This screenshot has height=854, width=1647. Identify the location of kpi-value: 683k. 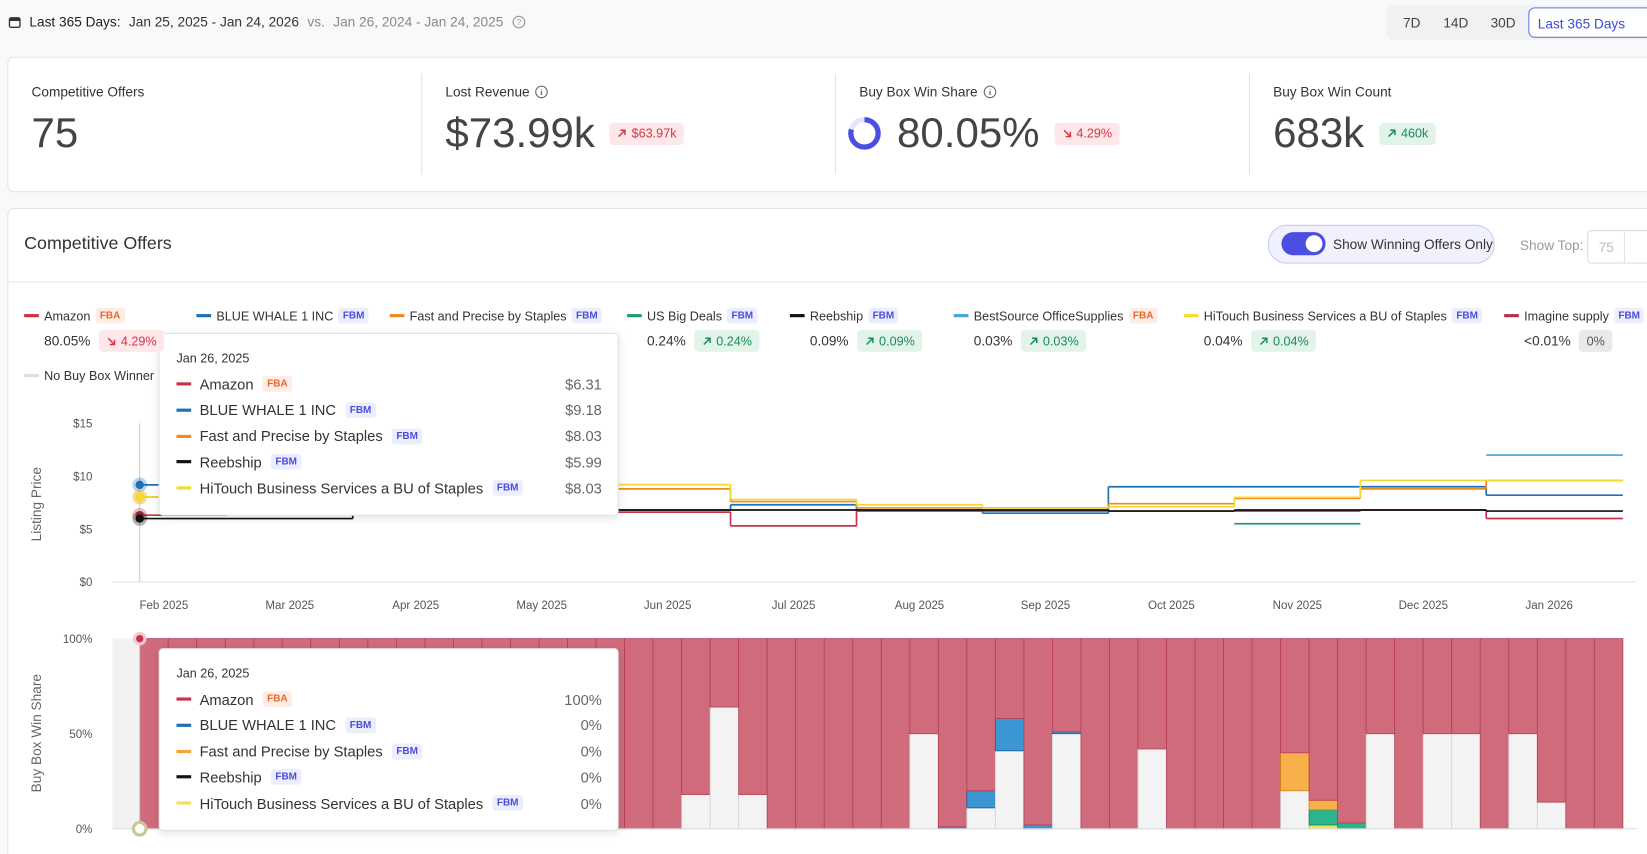
(1319, 132).